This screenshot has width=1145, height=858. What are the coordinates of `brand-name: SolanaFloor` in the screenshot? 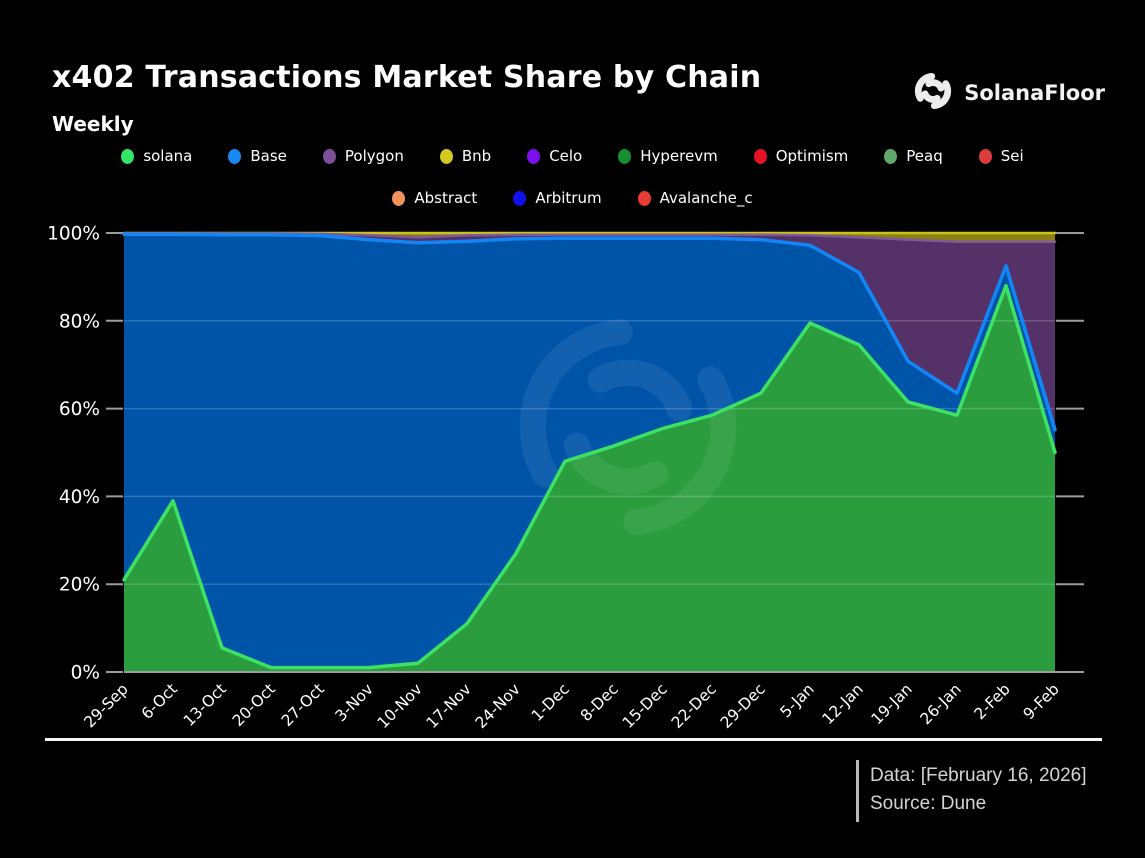 It's located at (1034, 93).